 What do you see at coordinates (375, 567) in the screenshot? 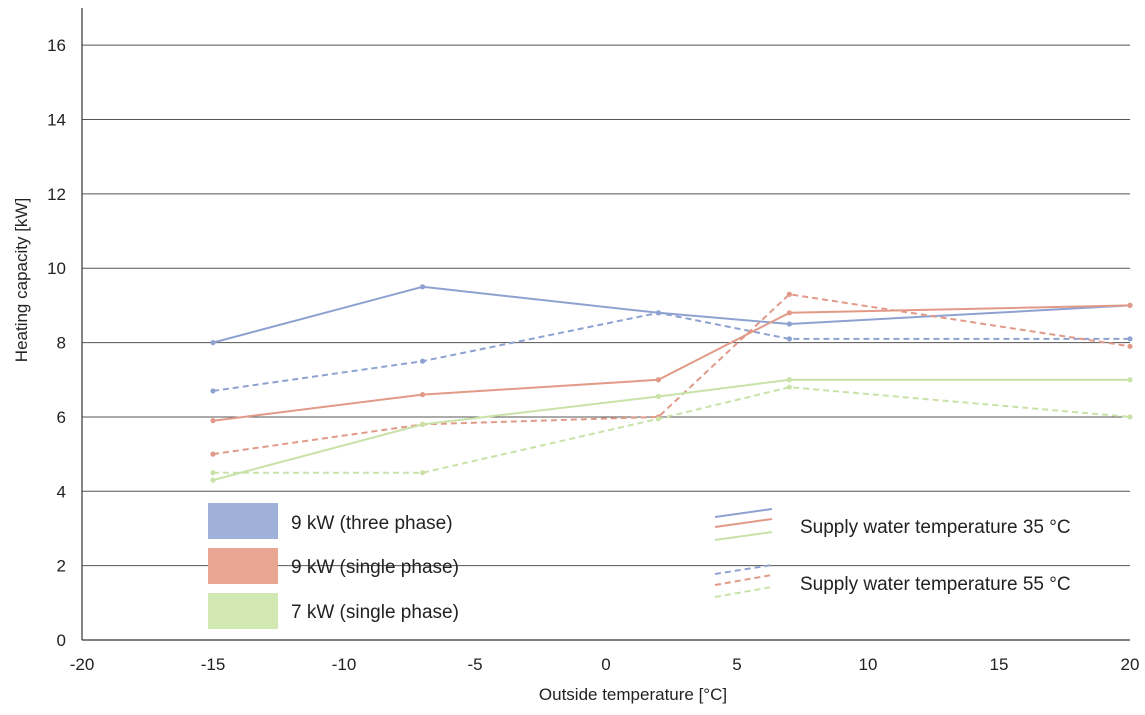
I see `legend-label-single-phase-9kw: 9 kW (single phase)` at bounding box center [375, 567].